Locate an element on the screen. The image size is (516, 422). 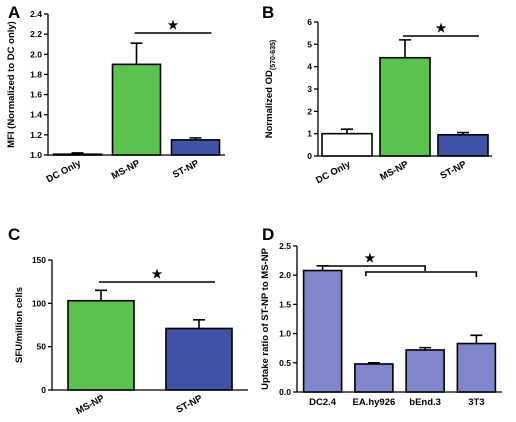
y-tick-label: 2.4 is located at coordinates (36, 14).